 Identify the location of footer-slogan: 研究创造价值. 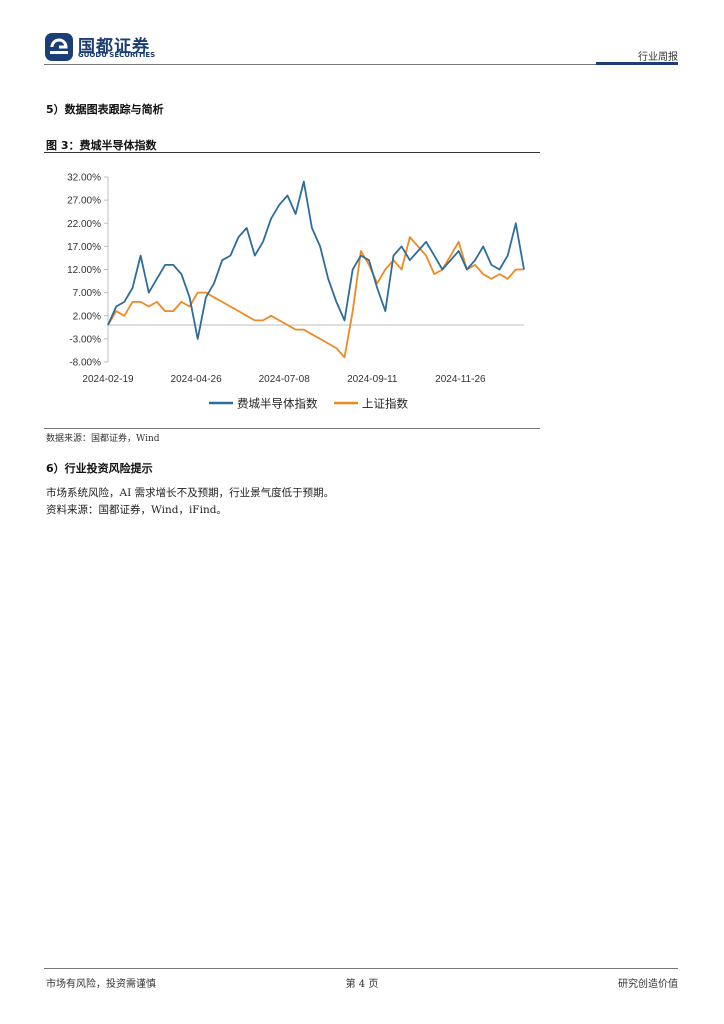
(648, 984).